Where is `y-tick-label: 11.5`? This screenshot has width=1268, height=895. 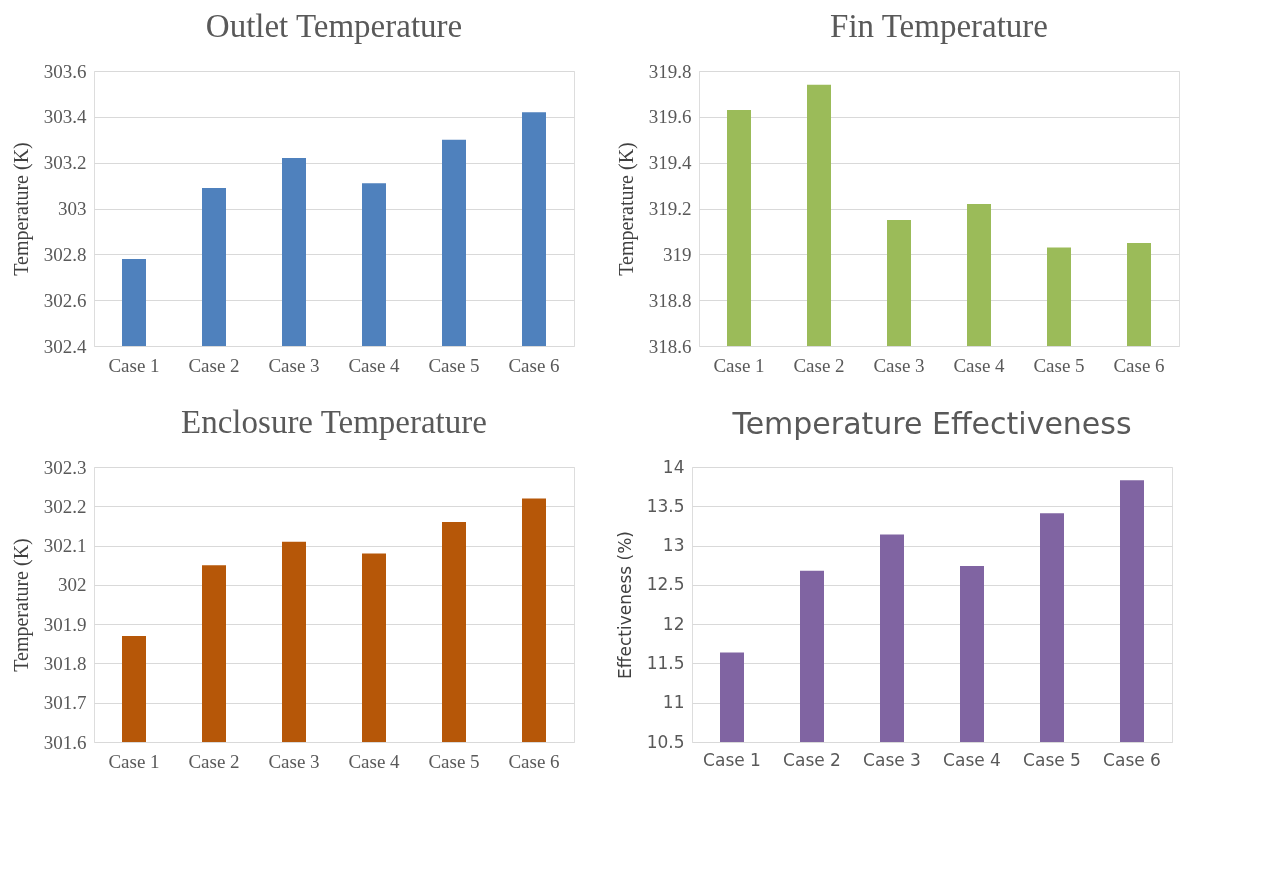
y-tick-label: 11.5 is located at coordinates (665, 662).